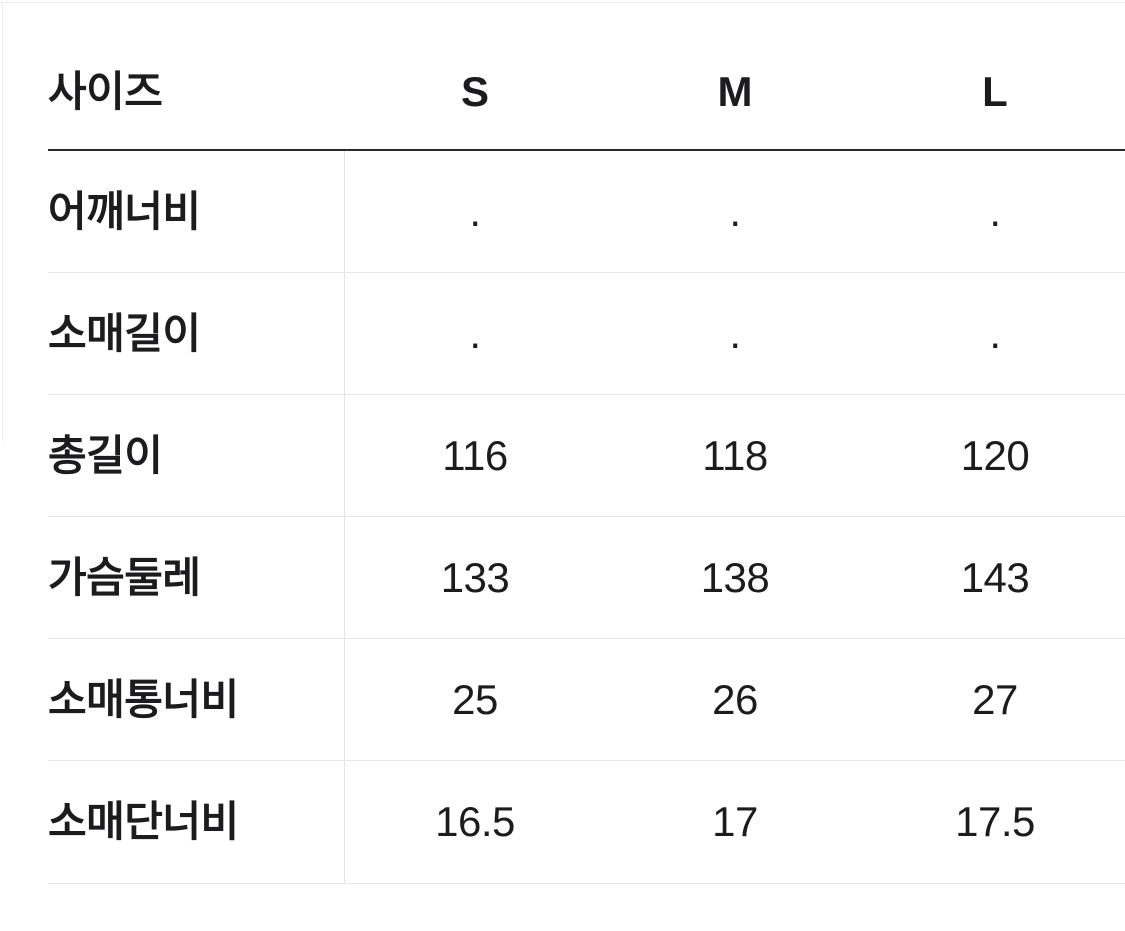 This screenshot has height=931, width=1125. Describe the element at coordinates (586, 700) in the screenshot. I see `table-row-sleeve-width: 소매통너비 25 26 27` at that location.